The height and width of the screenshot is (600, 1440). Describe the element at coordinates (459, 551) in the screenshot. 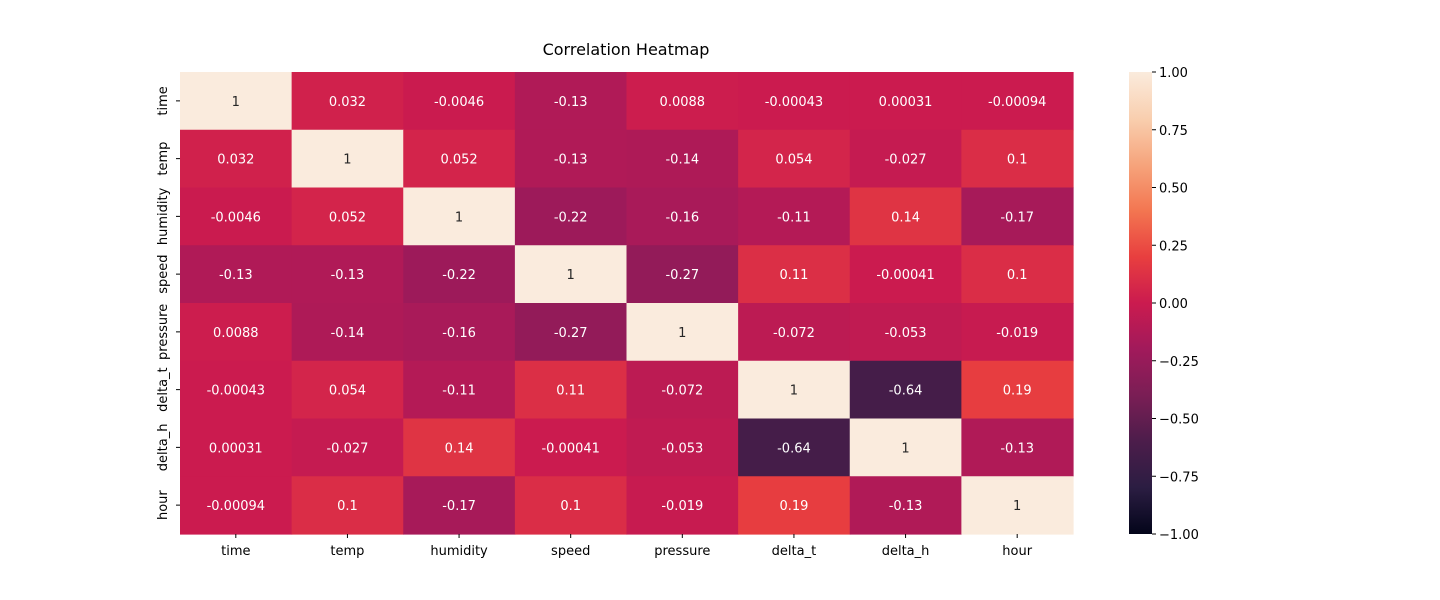

I see `x-tick-label: humidity` at that location.